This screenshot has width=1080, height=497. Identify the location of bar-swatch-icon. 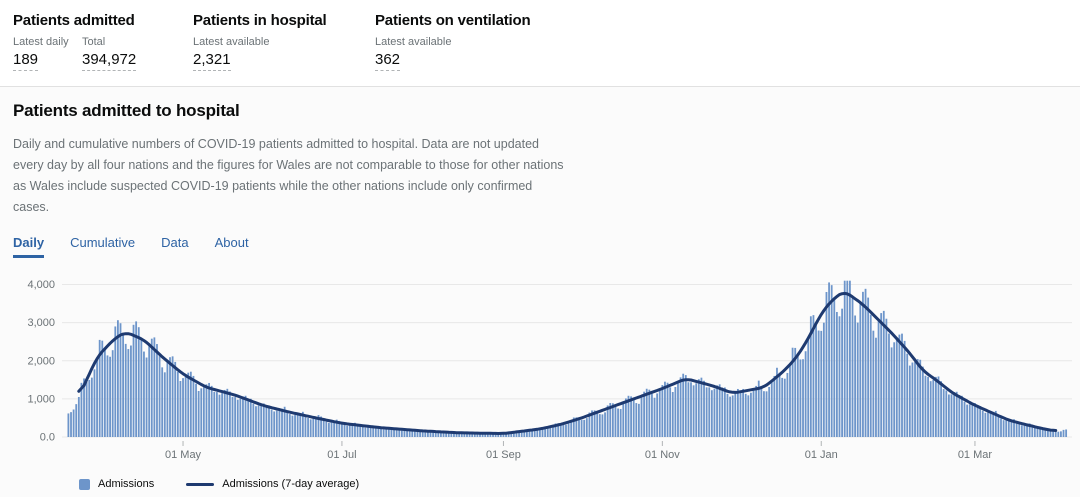
(84, 484).